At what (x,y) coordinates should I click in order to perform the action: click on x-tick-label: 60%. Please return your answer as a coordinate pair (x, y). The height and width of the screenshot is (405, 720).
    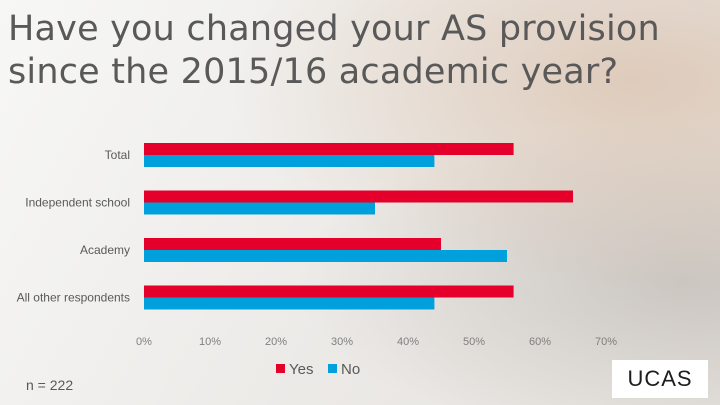
    Looking at the image, I should click on (540, 342).